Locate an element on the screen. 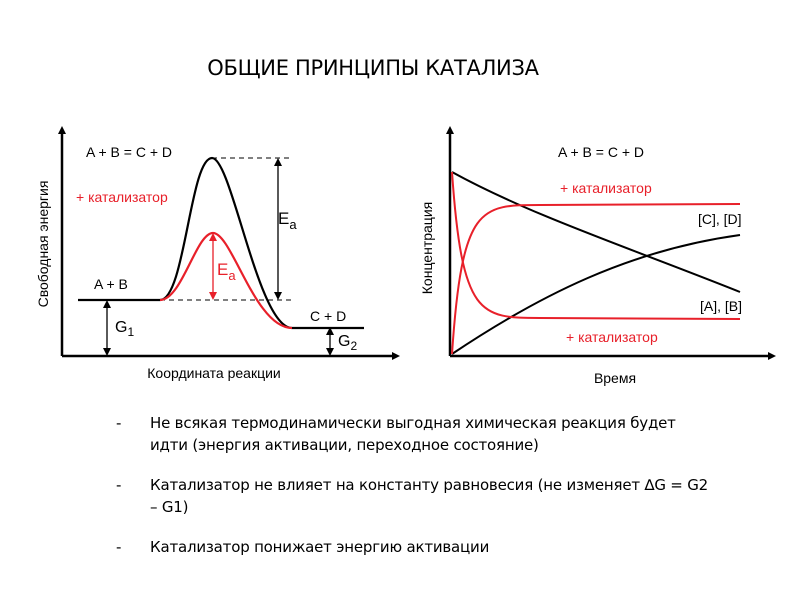  catalyzed-curve is located at coordinates (226, 280).